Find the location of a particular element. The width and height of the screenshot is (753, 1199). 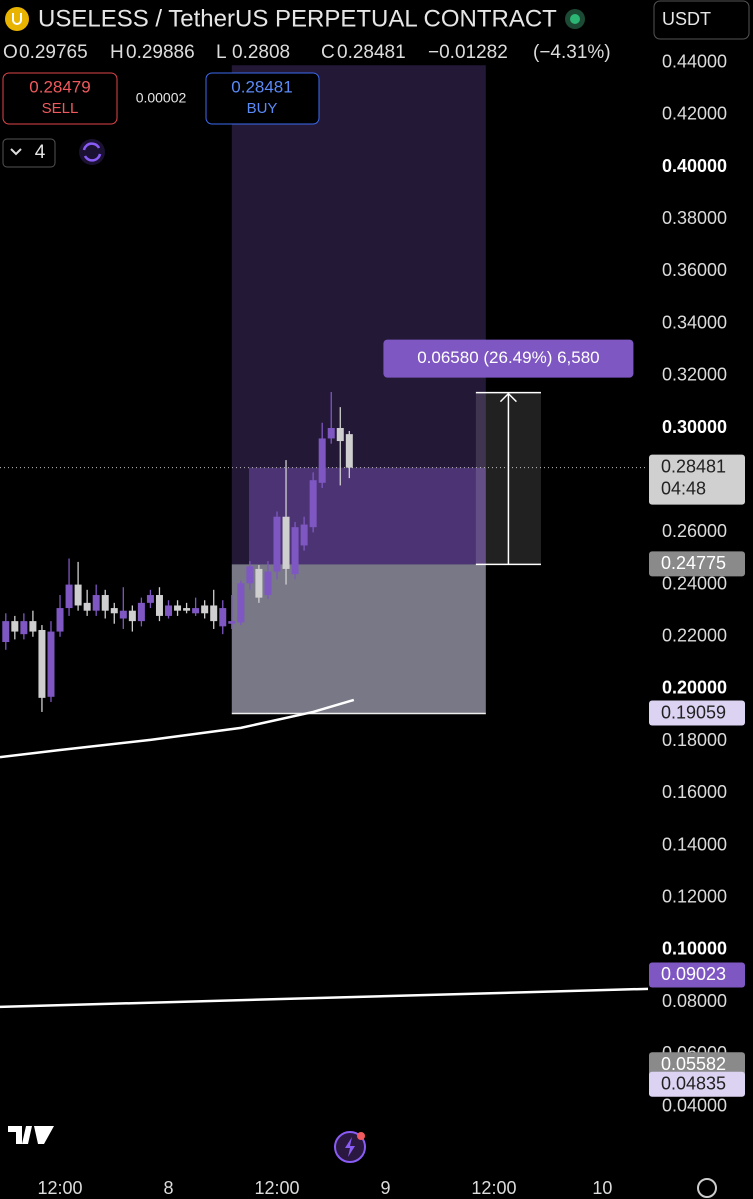

price-countdown: 04:48 is located at coordinates (683, 488).